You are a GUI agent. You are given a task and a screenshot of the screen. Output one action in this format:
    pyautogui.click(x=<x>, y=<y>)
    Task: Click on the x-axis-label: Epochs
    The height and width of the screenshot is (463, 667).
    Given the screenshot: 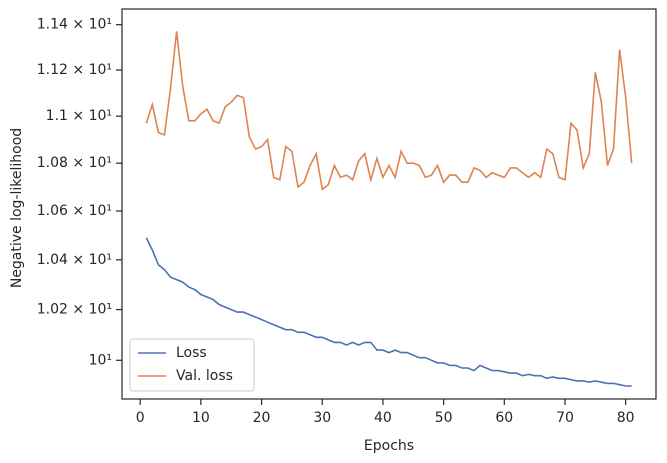 What is the action you would take?
    pyautogui.click(x=389, y=446)
    